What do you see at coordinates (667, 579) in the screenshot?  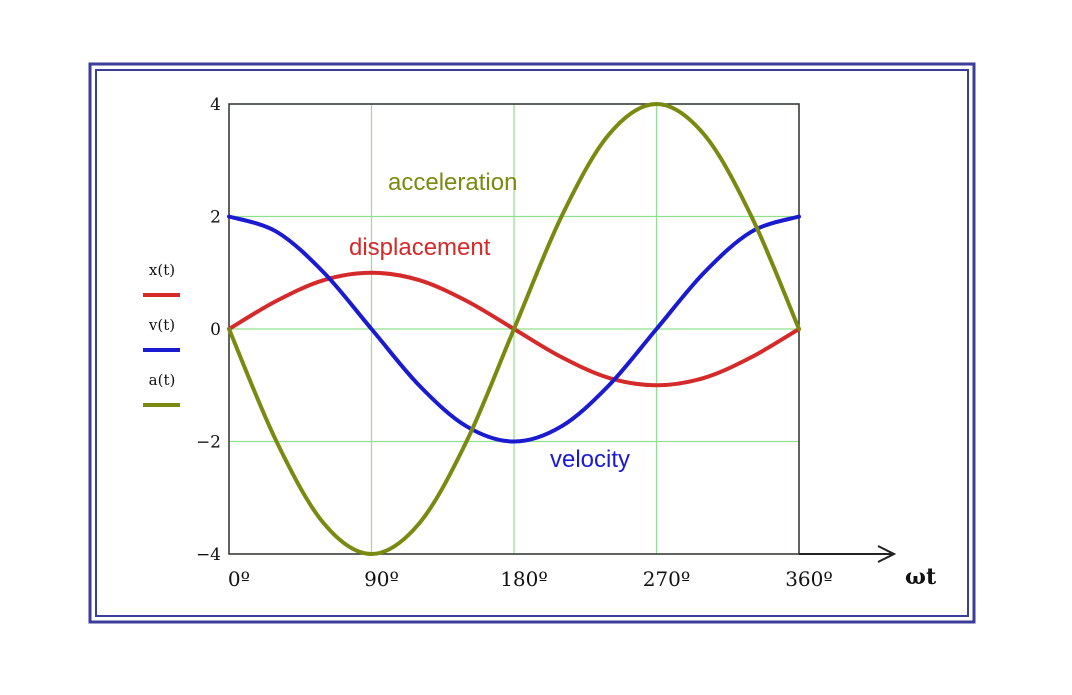 I see `x-tick-label: 270º` at bounding box center [667, 579].